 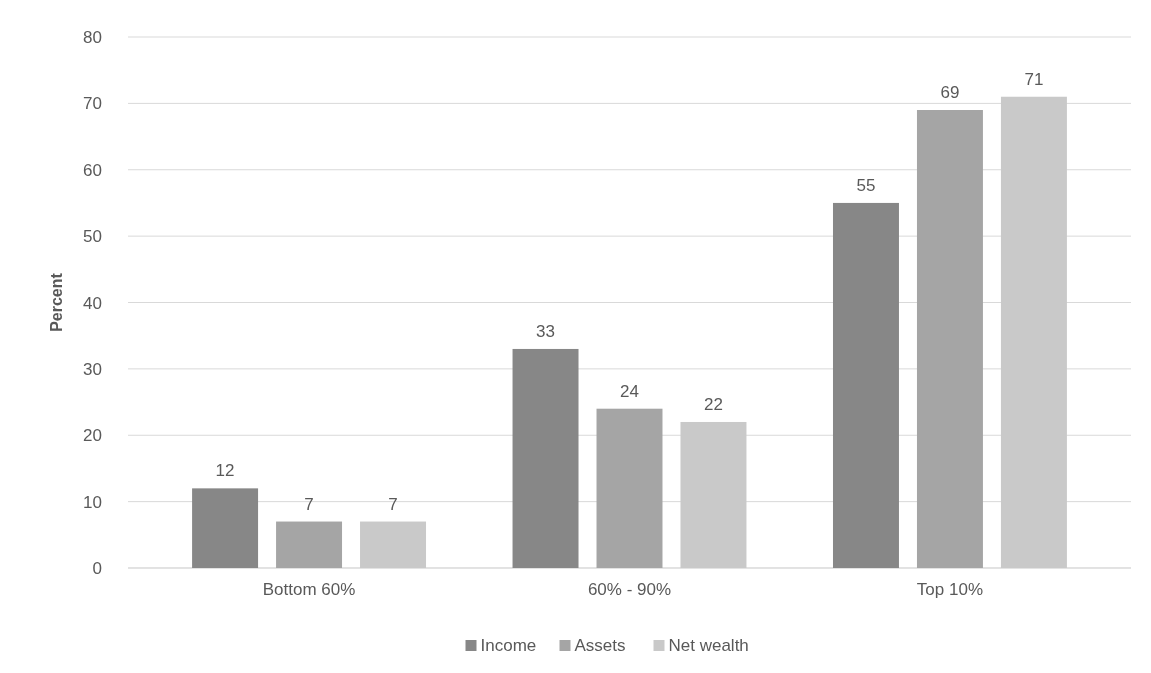 What do you see at coordinates (92, 104) in the screenshot?
I see `y-tick-label: 70` at bounding box center [92, 104].